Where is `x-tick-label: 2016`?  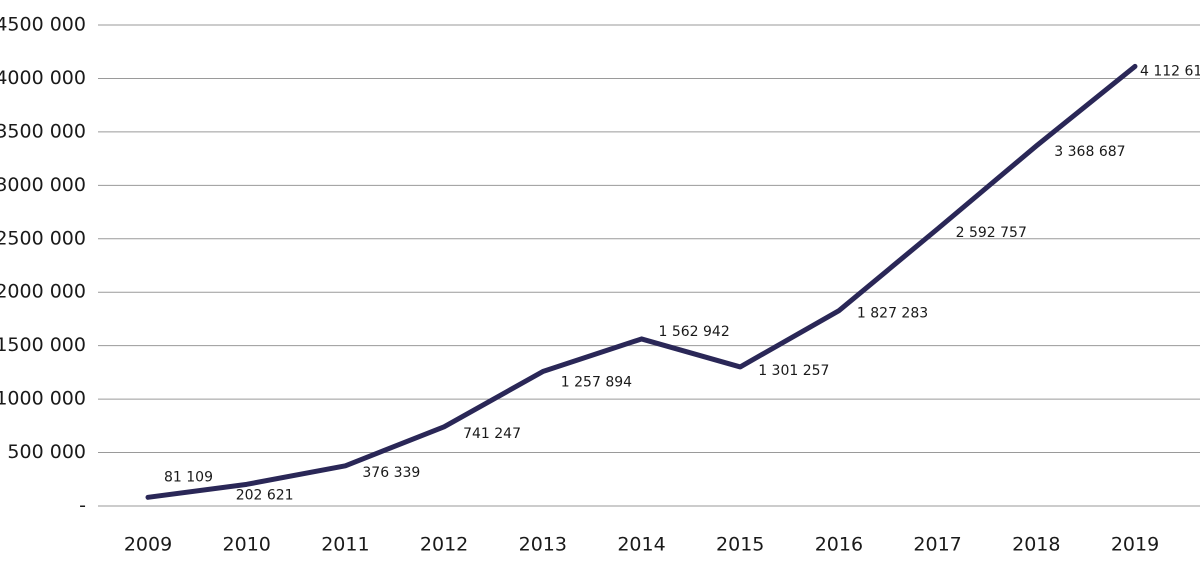 x-tick-label: 2016 is located at coordinates (839, 545).